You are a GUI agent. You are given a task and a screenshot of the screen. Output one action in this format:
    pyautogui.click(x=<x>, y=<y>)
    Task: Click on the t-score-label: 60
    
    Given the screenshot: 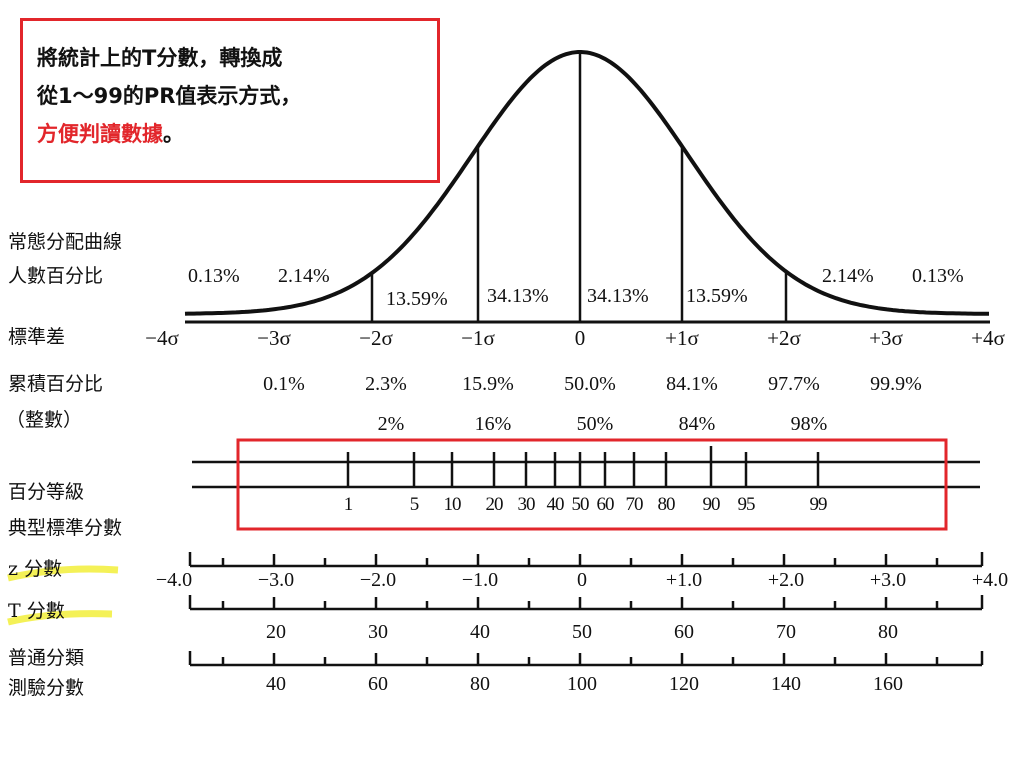 What is the action you would take?
    pyautogui.click(x=684, y=632)
    